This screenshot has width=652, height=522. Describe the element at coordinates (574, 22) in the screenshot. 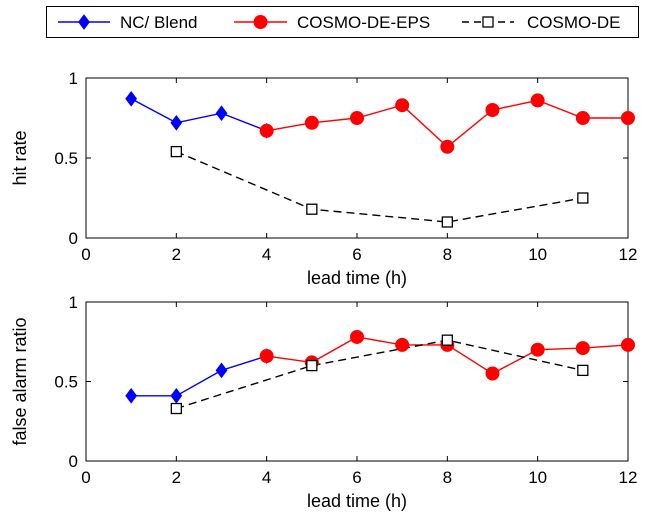

I see `legend-label-2: COSMO-DE` at that location.